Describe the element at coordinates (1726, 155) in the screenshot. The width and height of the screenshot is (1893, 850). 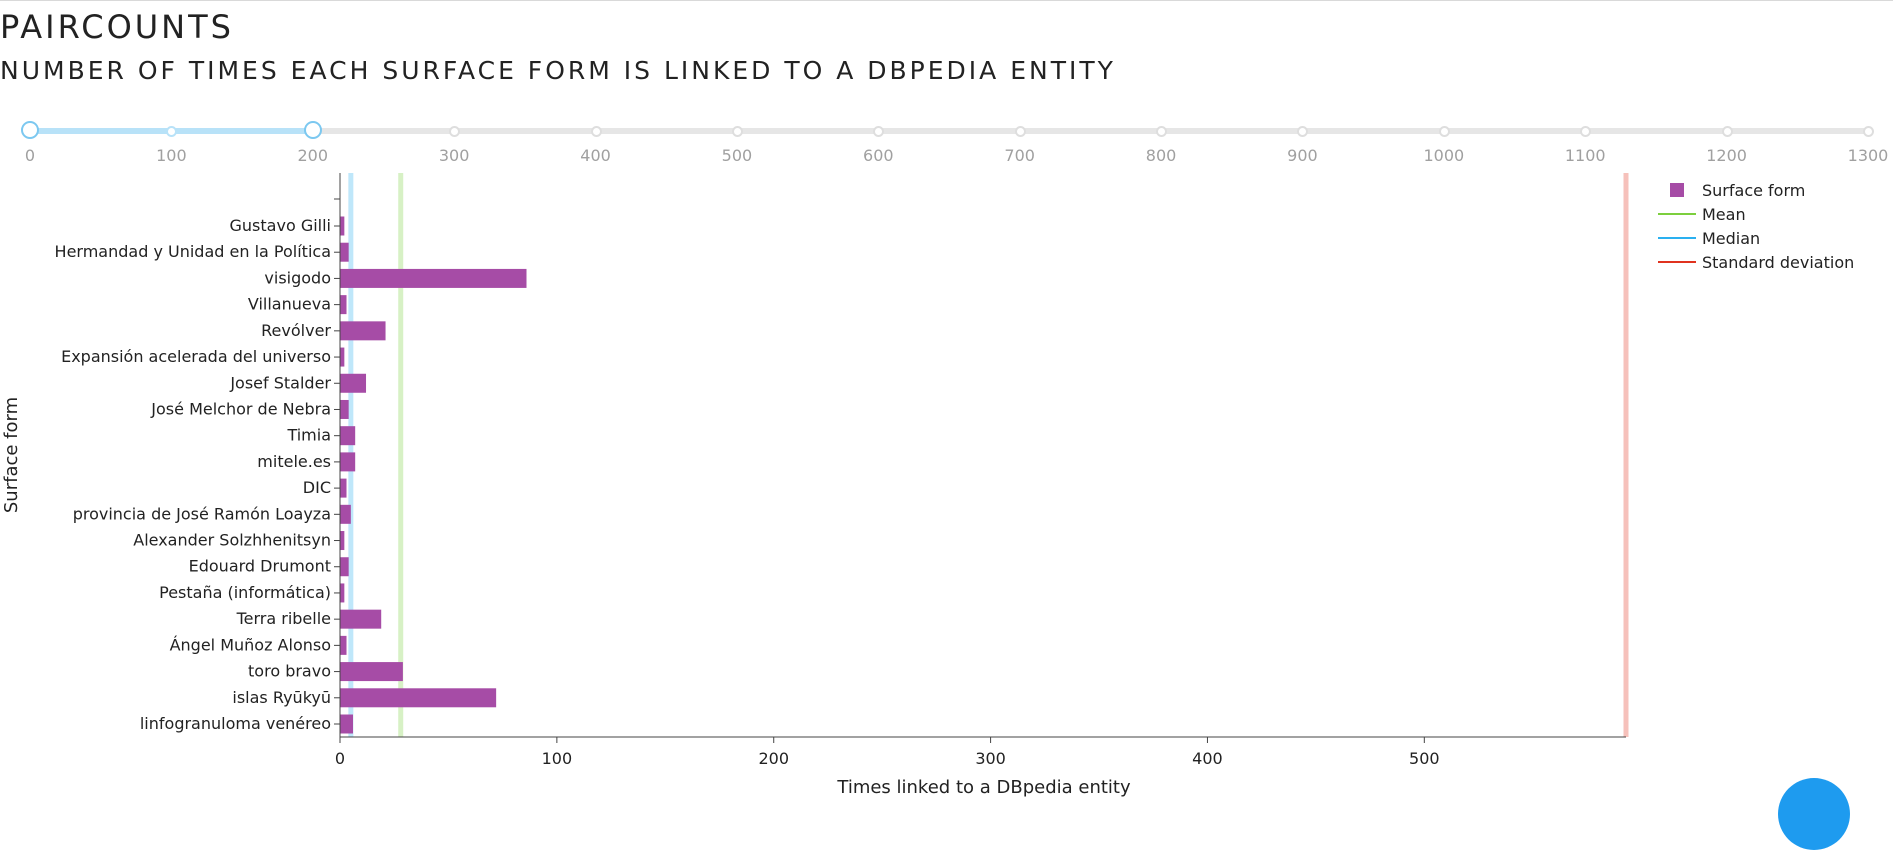
I see `slider-mark-label: 1200` at that location.